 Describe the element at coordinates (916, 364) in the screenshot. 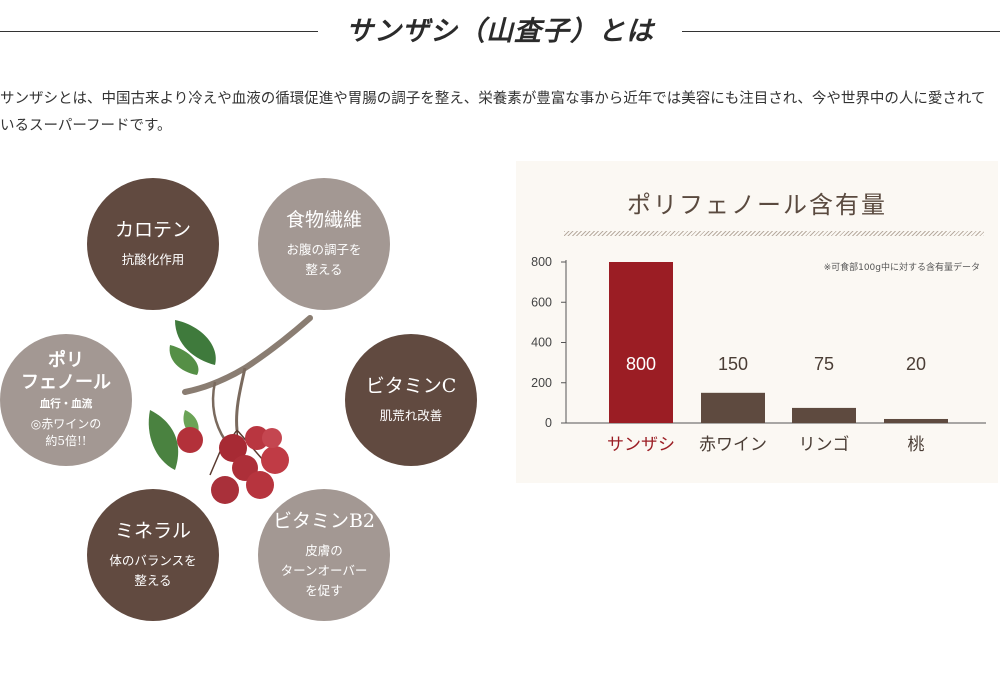

I see `data-label: 20` at that location.